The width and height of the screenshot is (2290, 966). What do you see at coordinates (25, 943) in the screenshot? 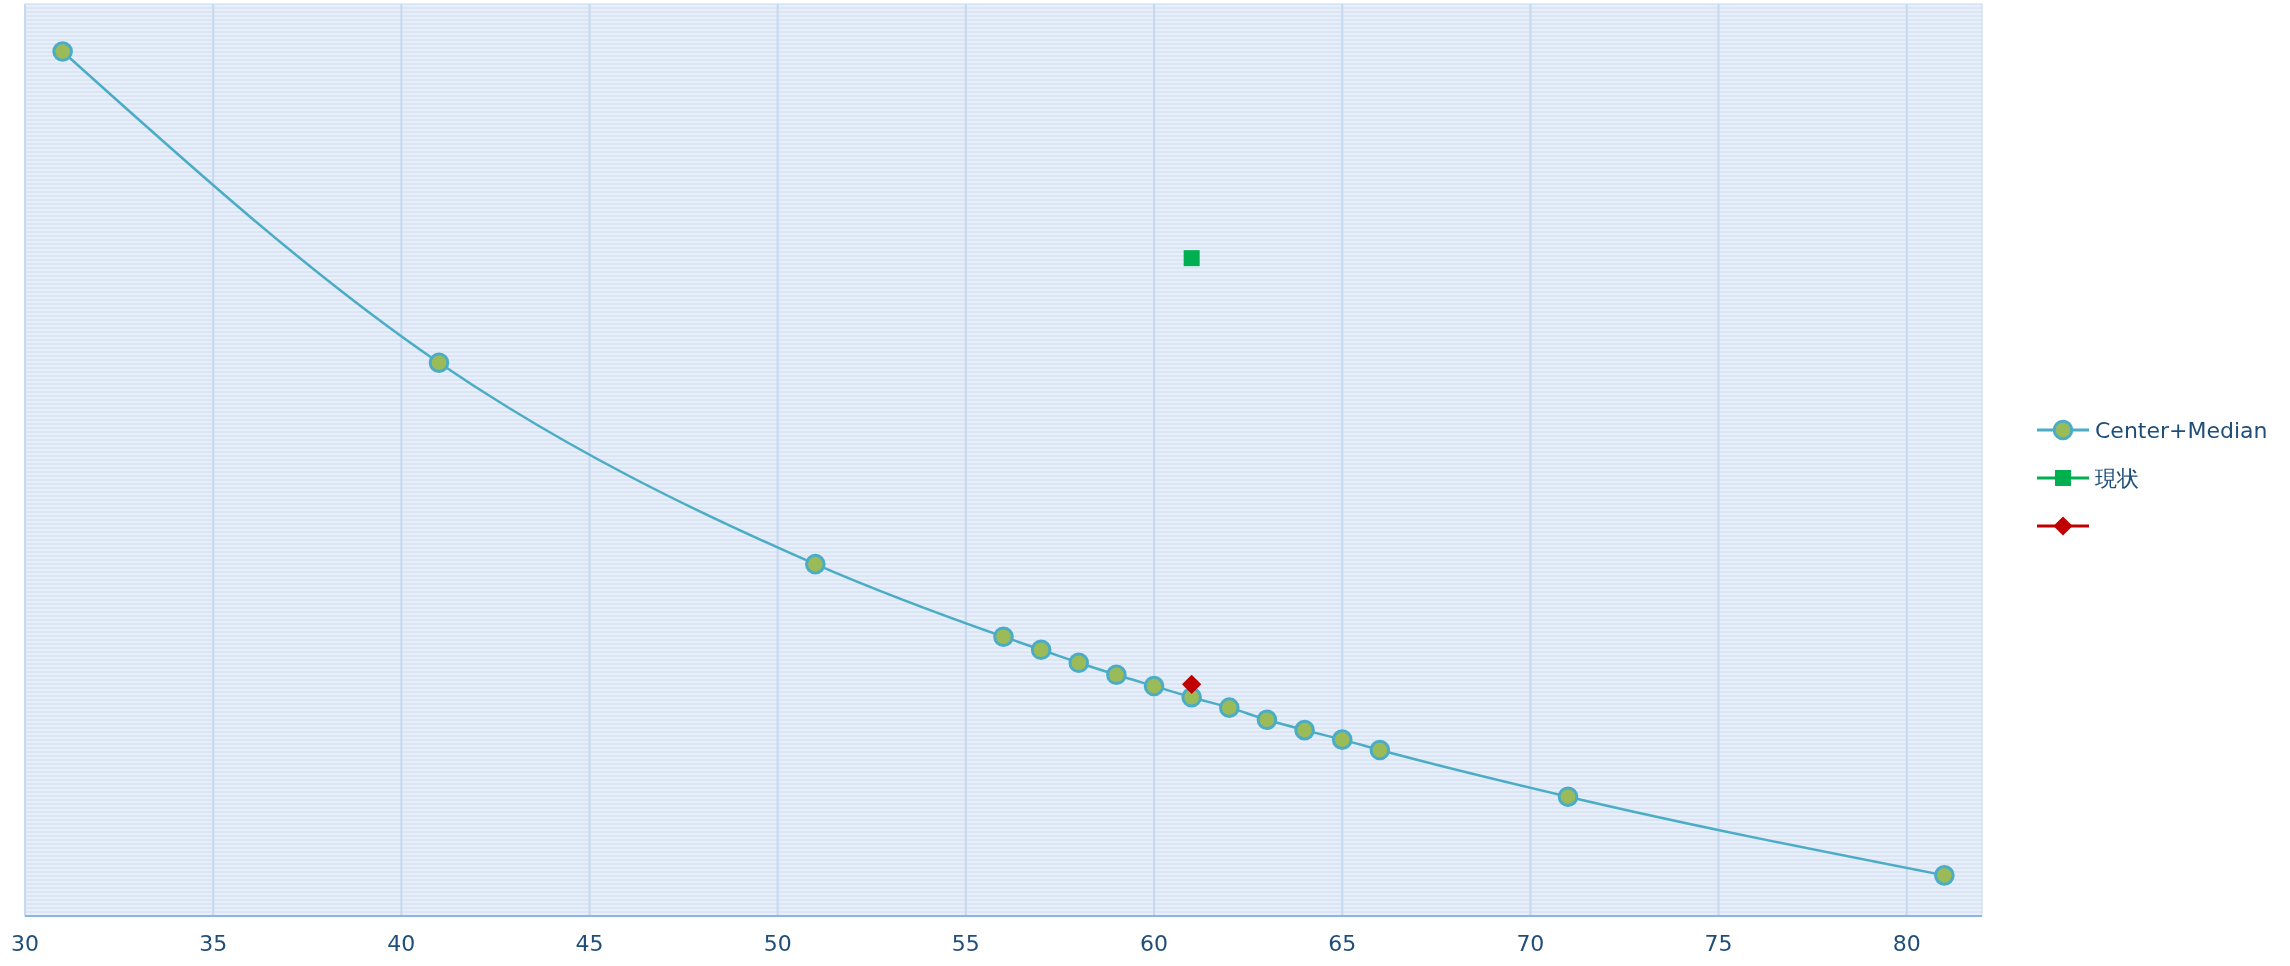
I see `x-tick-label: 30` at bounding box center [25, 943].